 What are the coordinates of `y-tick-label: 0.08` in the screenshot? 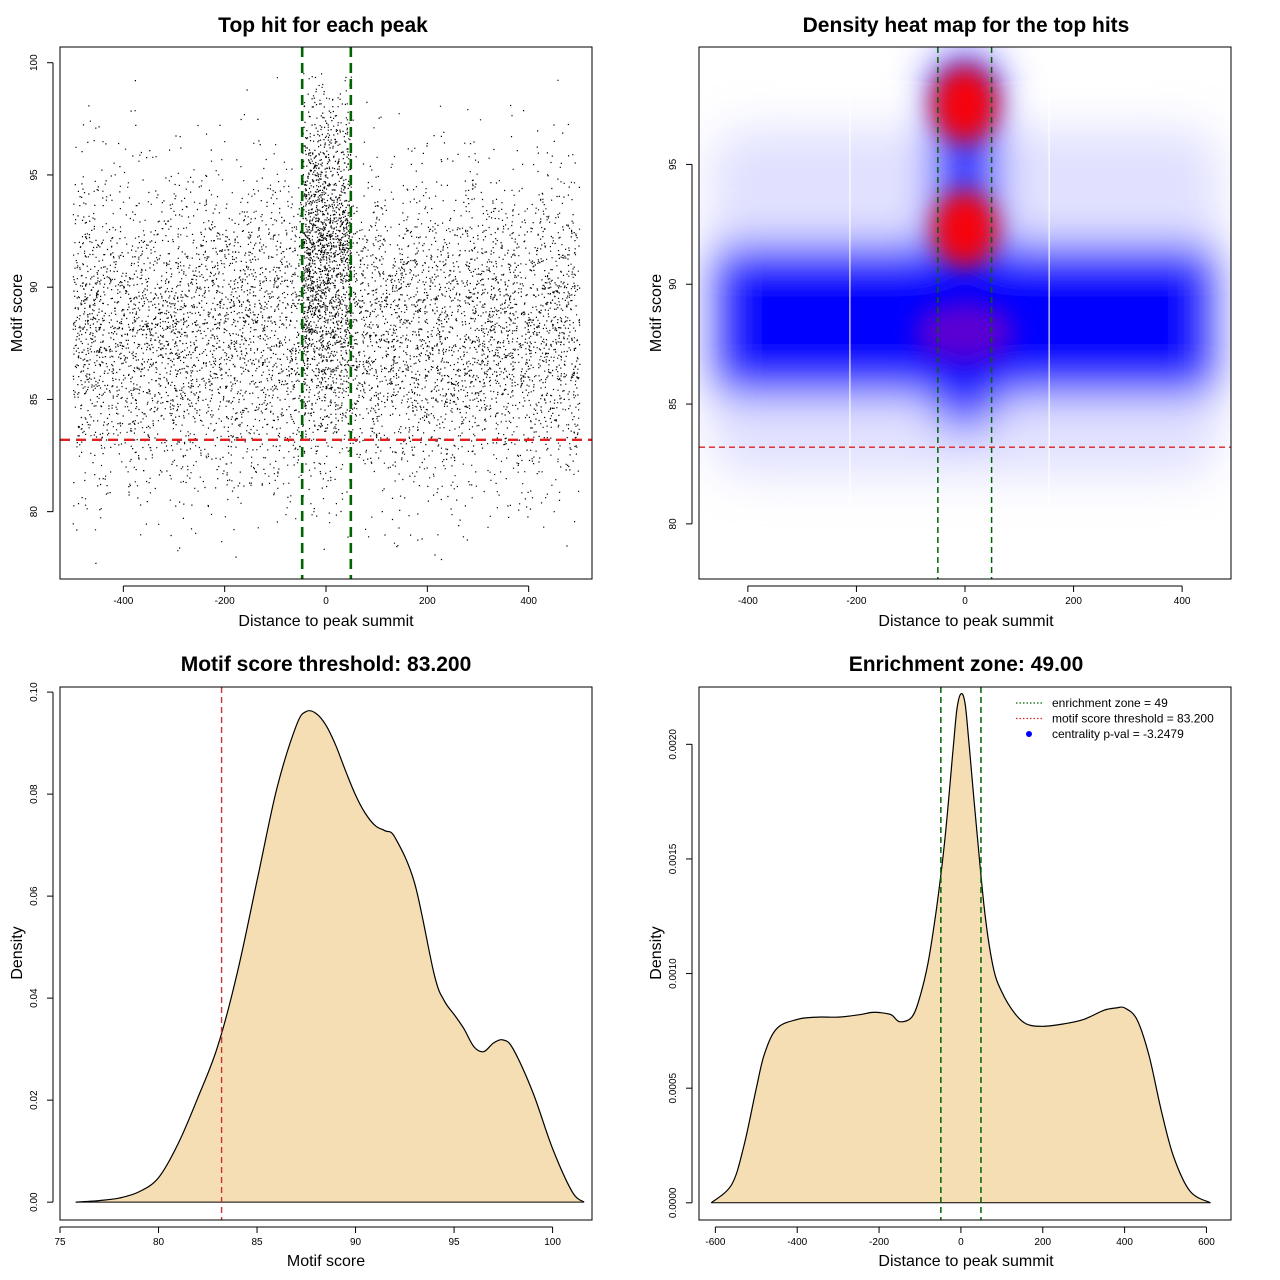 It's located at (34, 794).